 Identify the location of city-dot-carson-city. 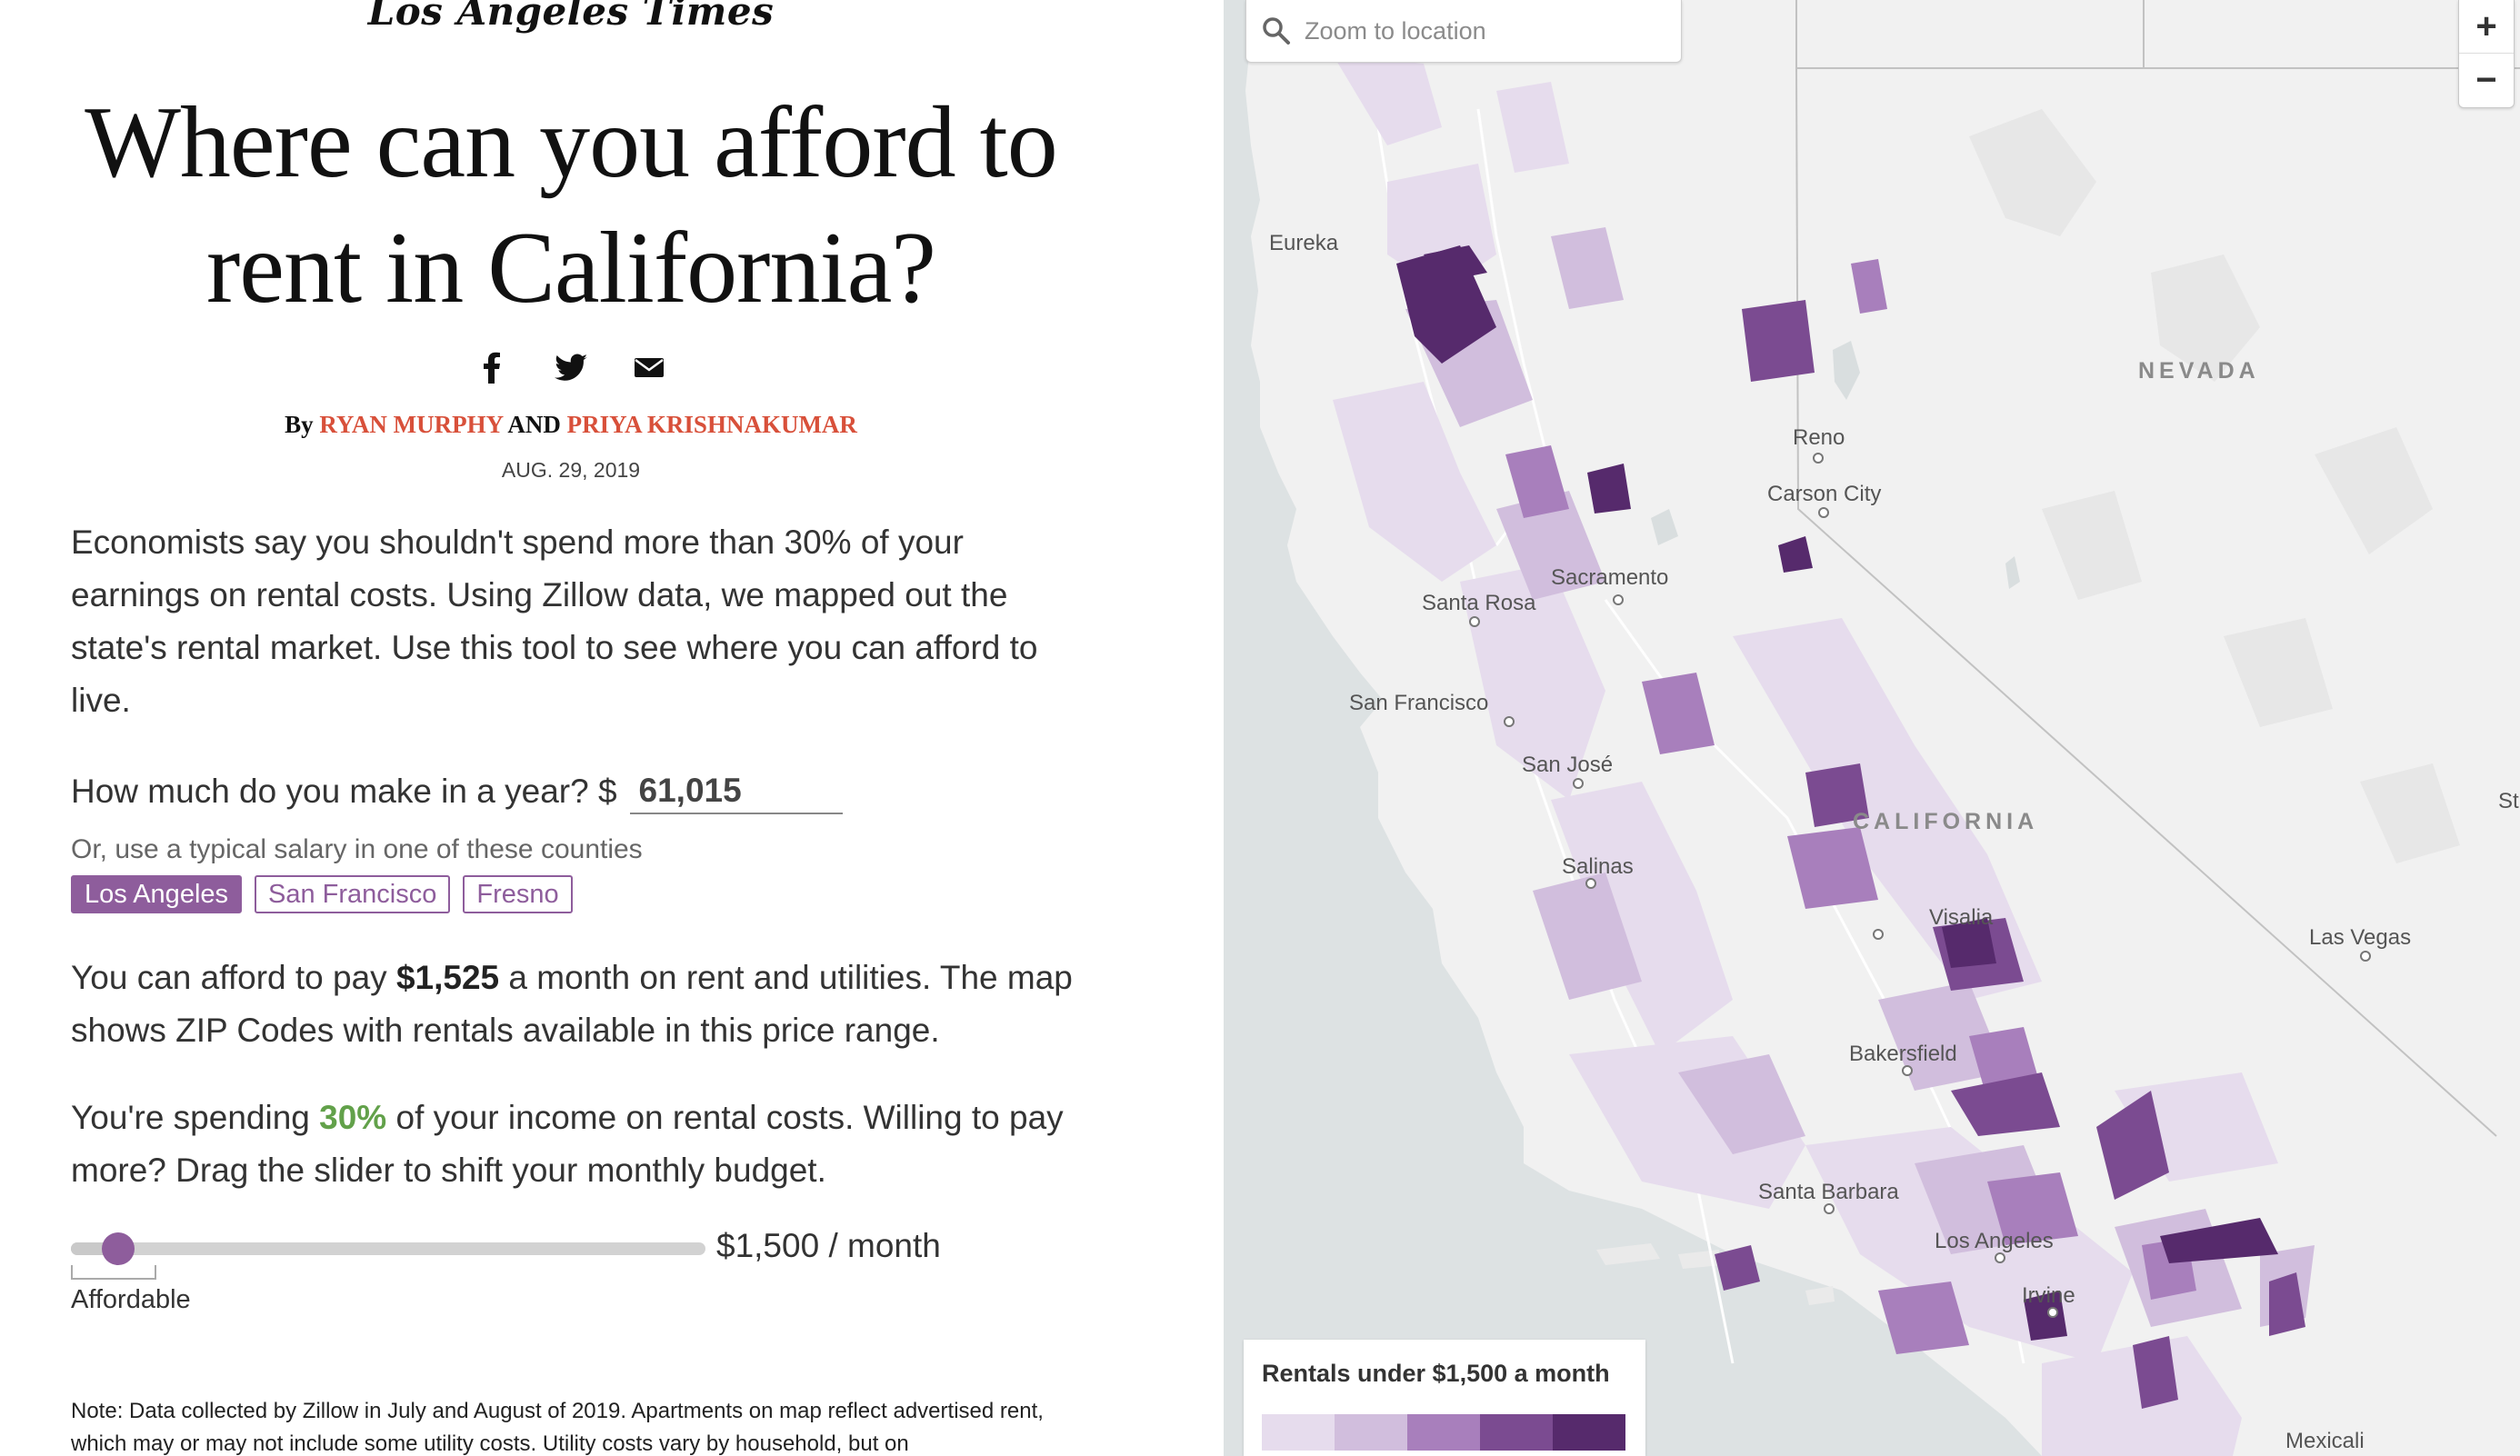
(1823, 512).